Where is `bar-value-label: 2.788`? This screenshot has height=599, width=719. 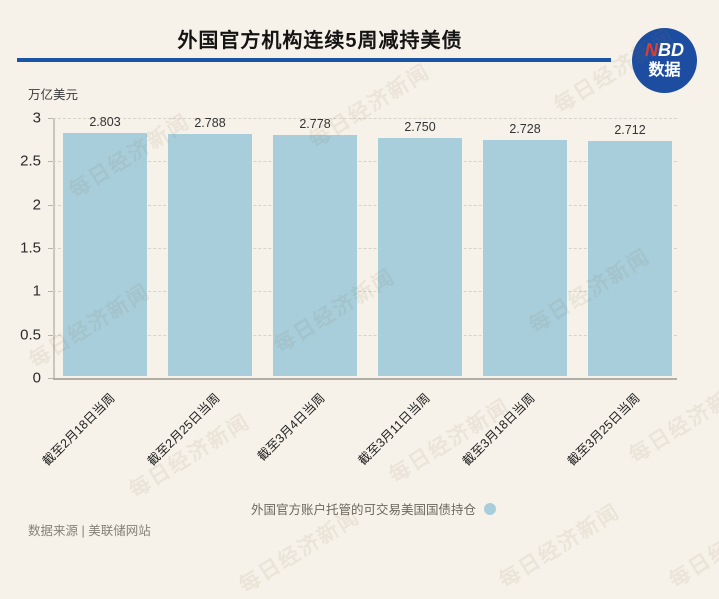
bar-value-label: 2.788 is located at coordinates (210, 123).